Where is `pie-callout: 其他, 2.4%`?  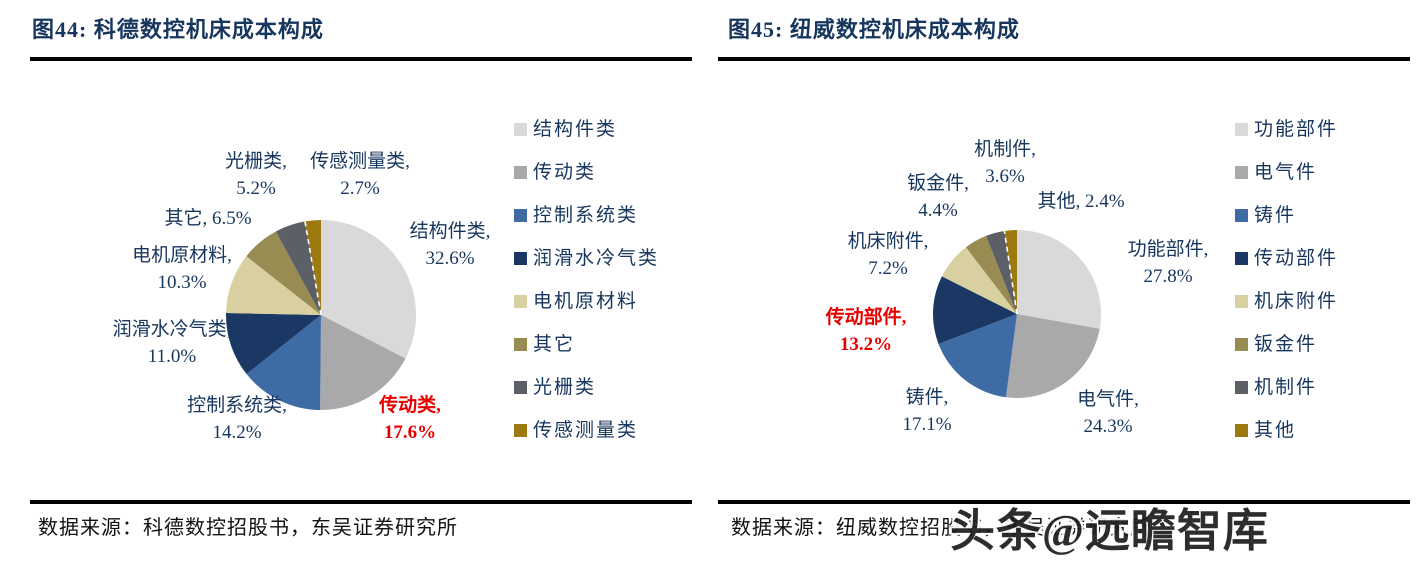 pie-callout: 其他, 2.4% is located at coordinates (1081, 201).